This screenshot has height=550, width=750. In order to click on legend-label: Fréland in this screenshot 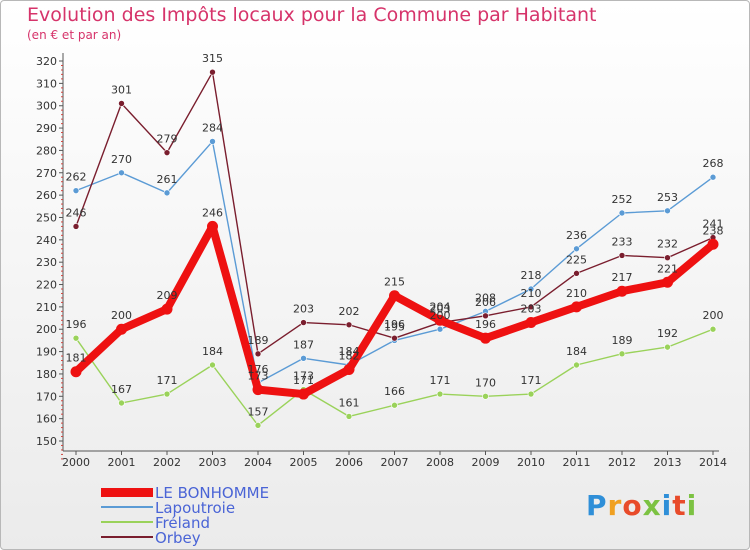, I will do `click(182, 523)`.